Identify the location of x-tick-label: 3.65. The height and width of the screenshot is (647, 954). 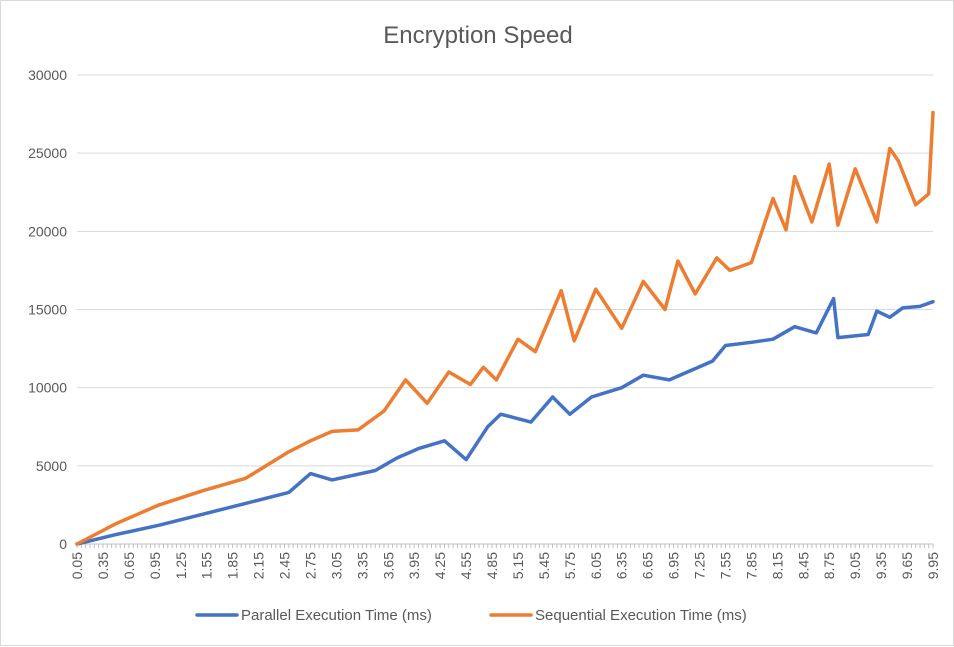
(388, 565).